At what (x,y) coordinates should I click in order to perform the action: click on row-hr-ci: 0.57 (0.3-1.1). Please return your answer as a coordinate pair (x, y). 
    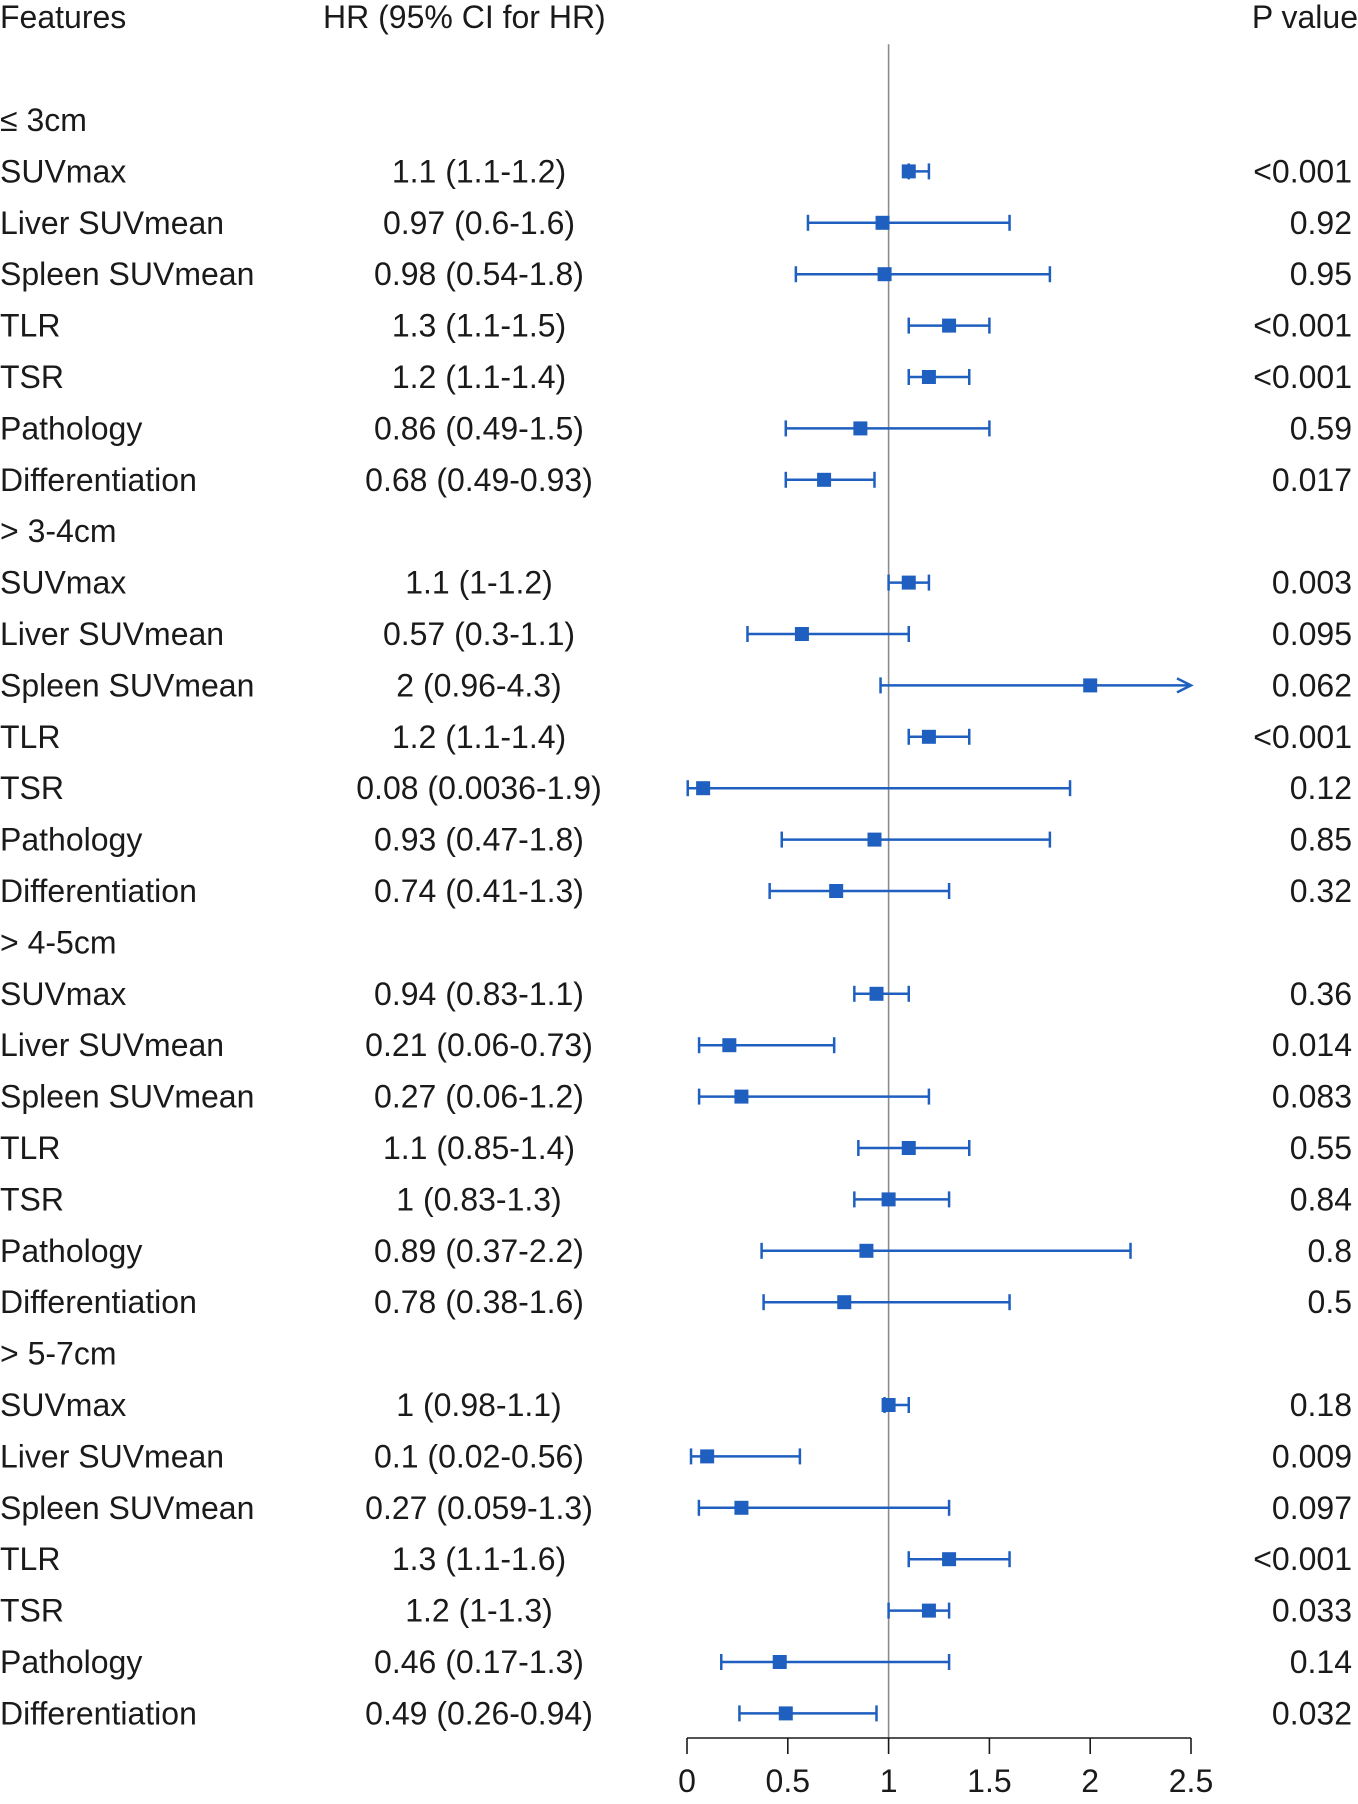
    Looking at the image, I should click on (479, 634).